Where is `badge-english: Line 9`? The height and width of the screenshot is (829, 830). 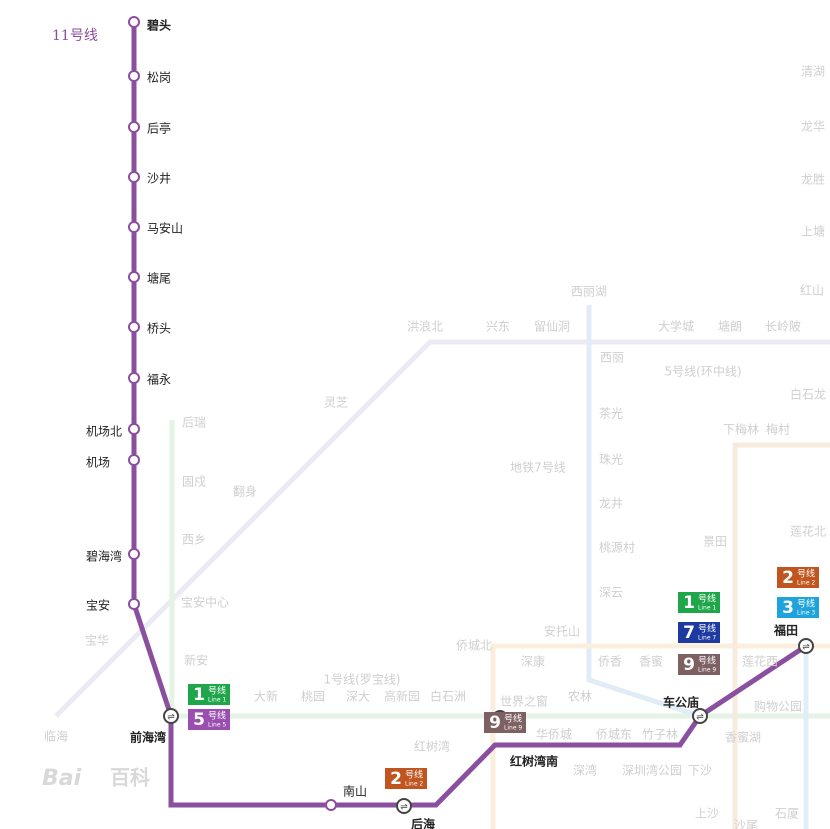
badge-english: Line 9 is located at coordinates (707, 670).